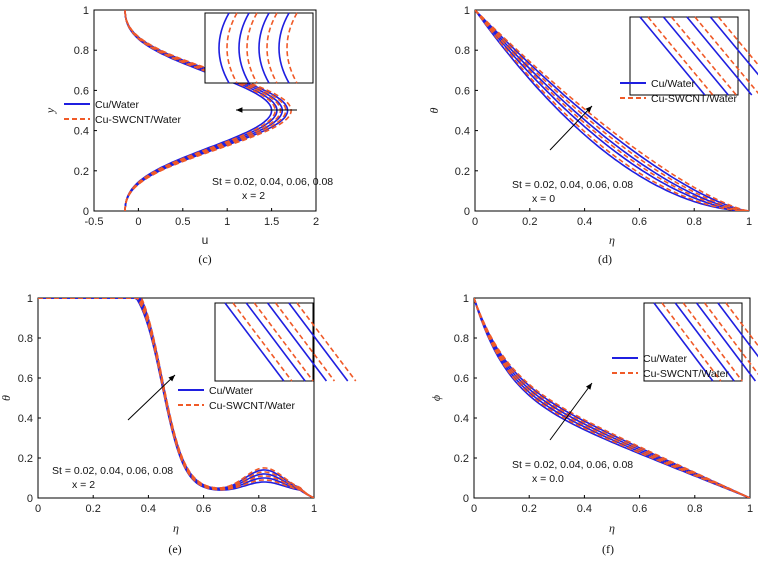 This screenshot has width=758, height=562. I want to click on y-axis-label: ϕ, so click(436, 398).